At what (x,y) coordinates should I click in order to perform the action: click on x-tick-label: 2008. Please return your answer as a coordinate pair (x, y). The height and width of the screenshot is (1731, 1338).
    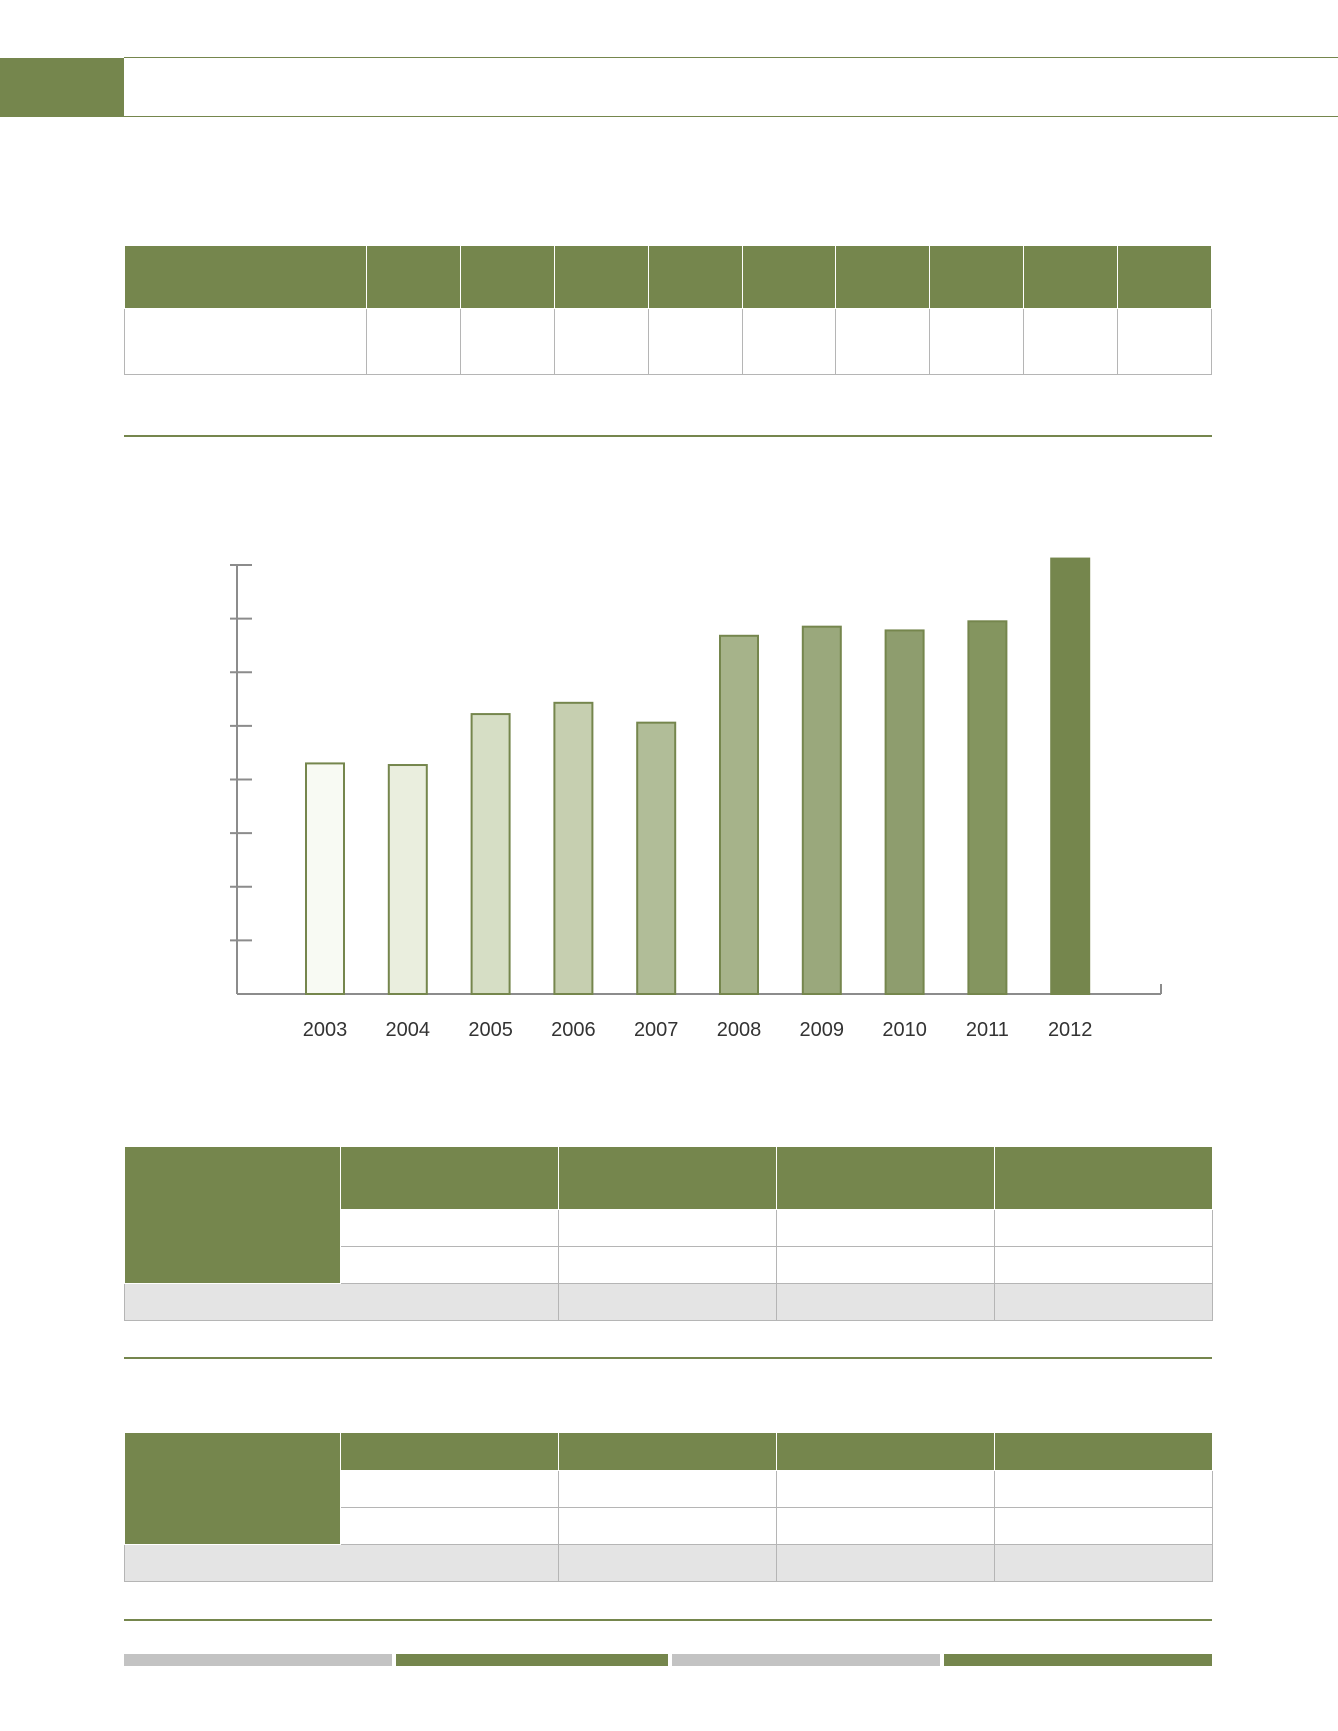
    Looking at the image, I should click on (739, 1030).